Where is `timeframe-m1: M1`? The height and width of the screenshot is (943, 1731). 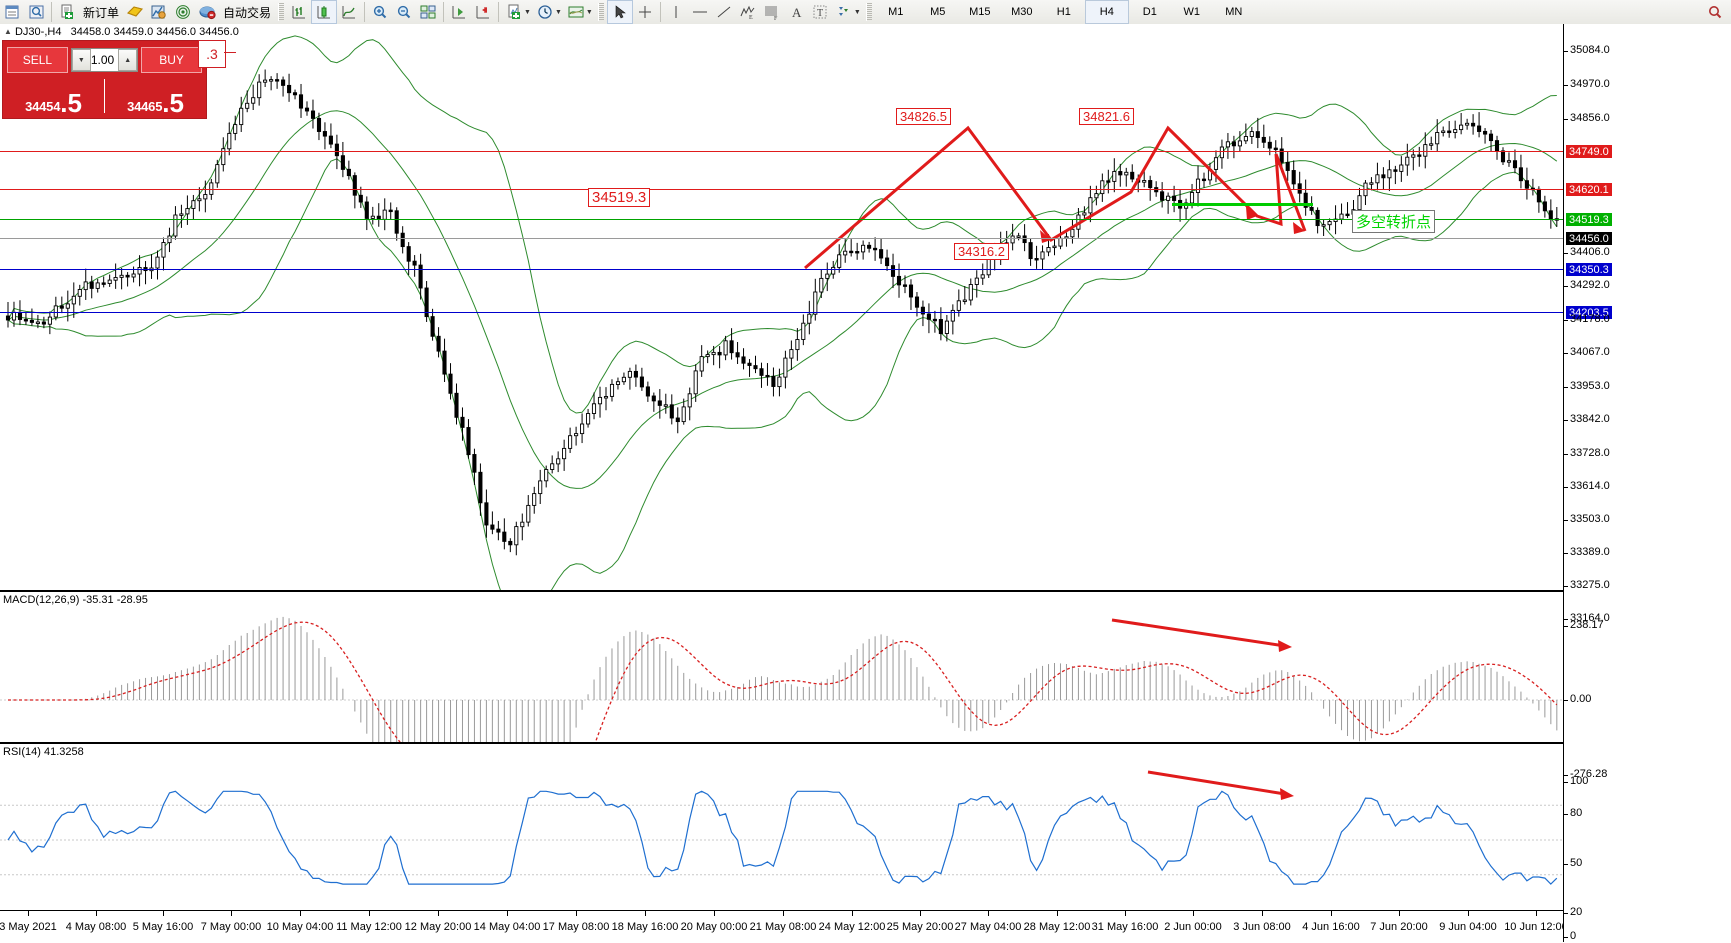 timeframe-m1: M1 is located at coordinates (896, 12).